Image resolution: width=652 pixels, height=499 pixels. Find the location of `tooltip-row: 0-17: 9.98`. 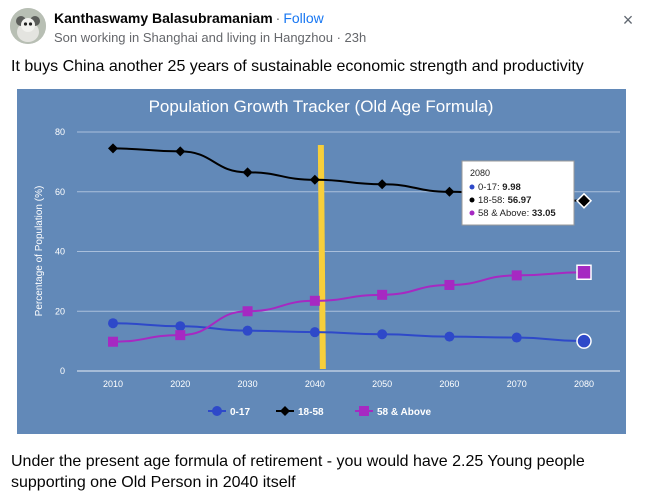

tooltip-row: 0-17: 9.98 is located at coordinates (499, 187).